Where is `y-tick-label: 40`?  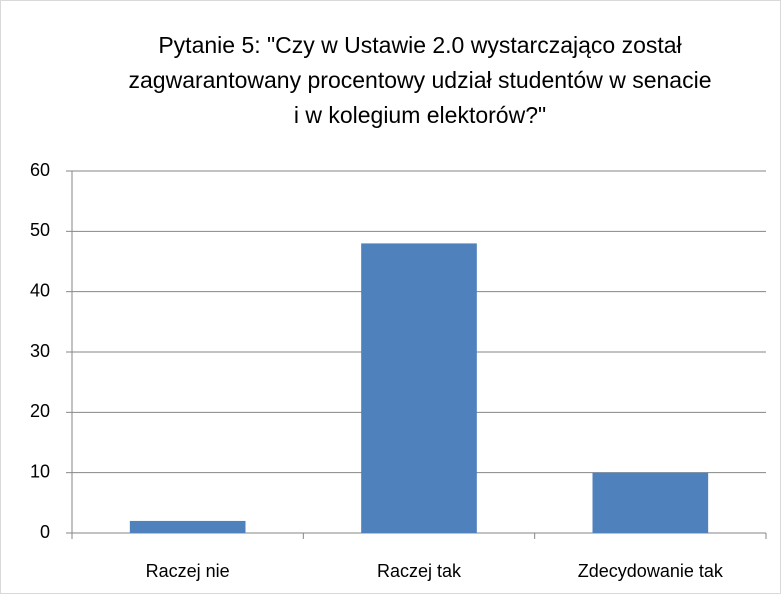
y-tick-label: 40 is located at coordinates (40, 290).